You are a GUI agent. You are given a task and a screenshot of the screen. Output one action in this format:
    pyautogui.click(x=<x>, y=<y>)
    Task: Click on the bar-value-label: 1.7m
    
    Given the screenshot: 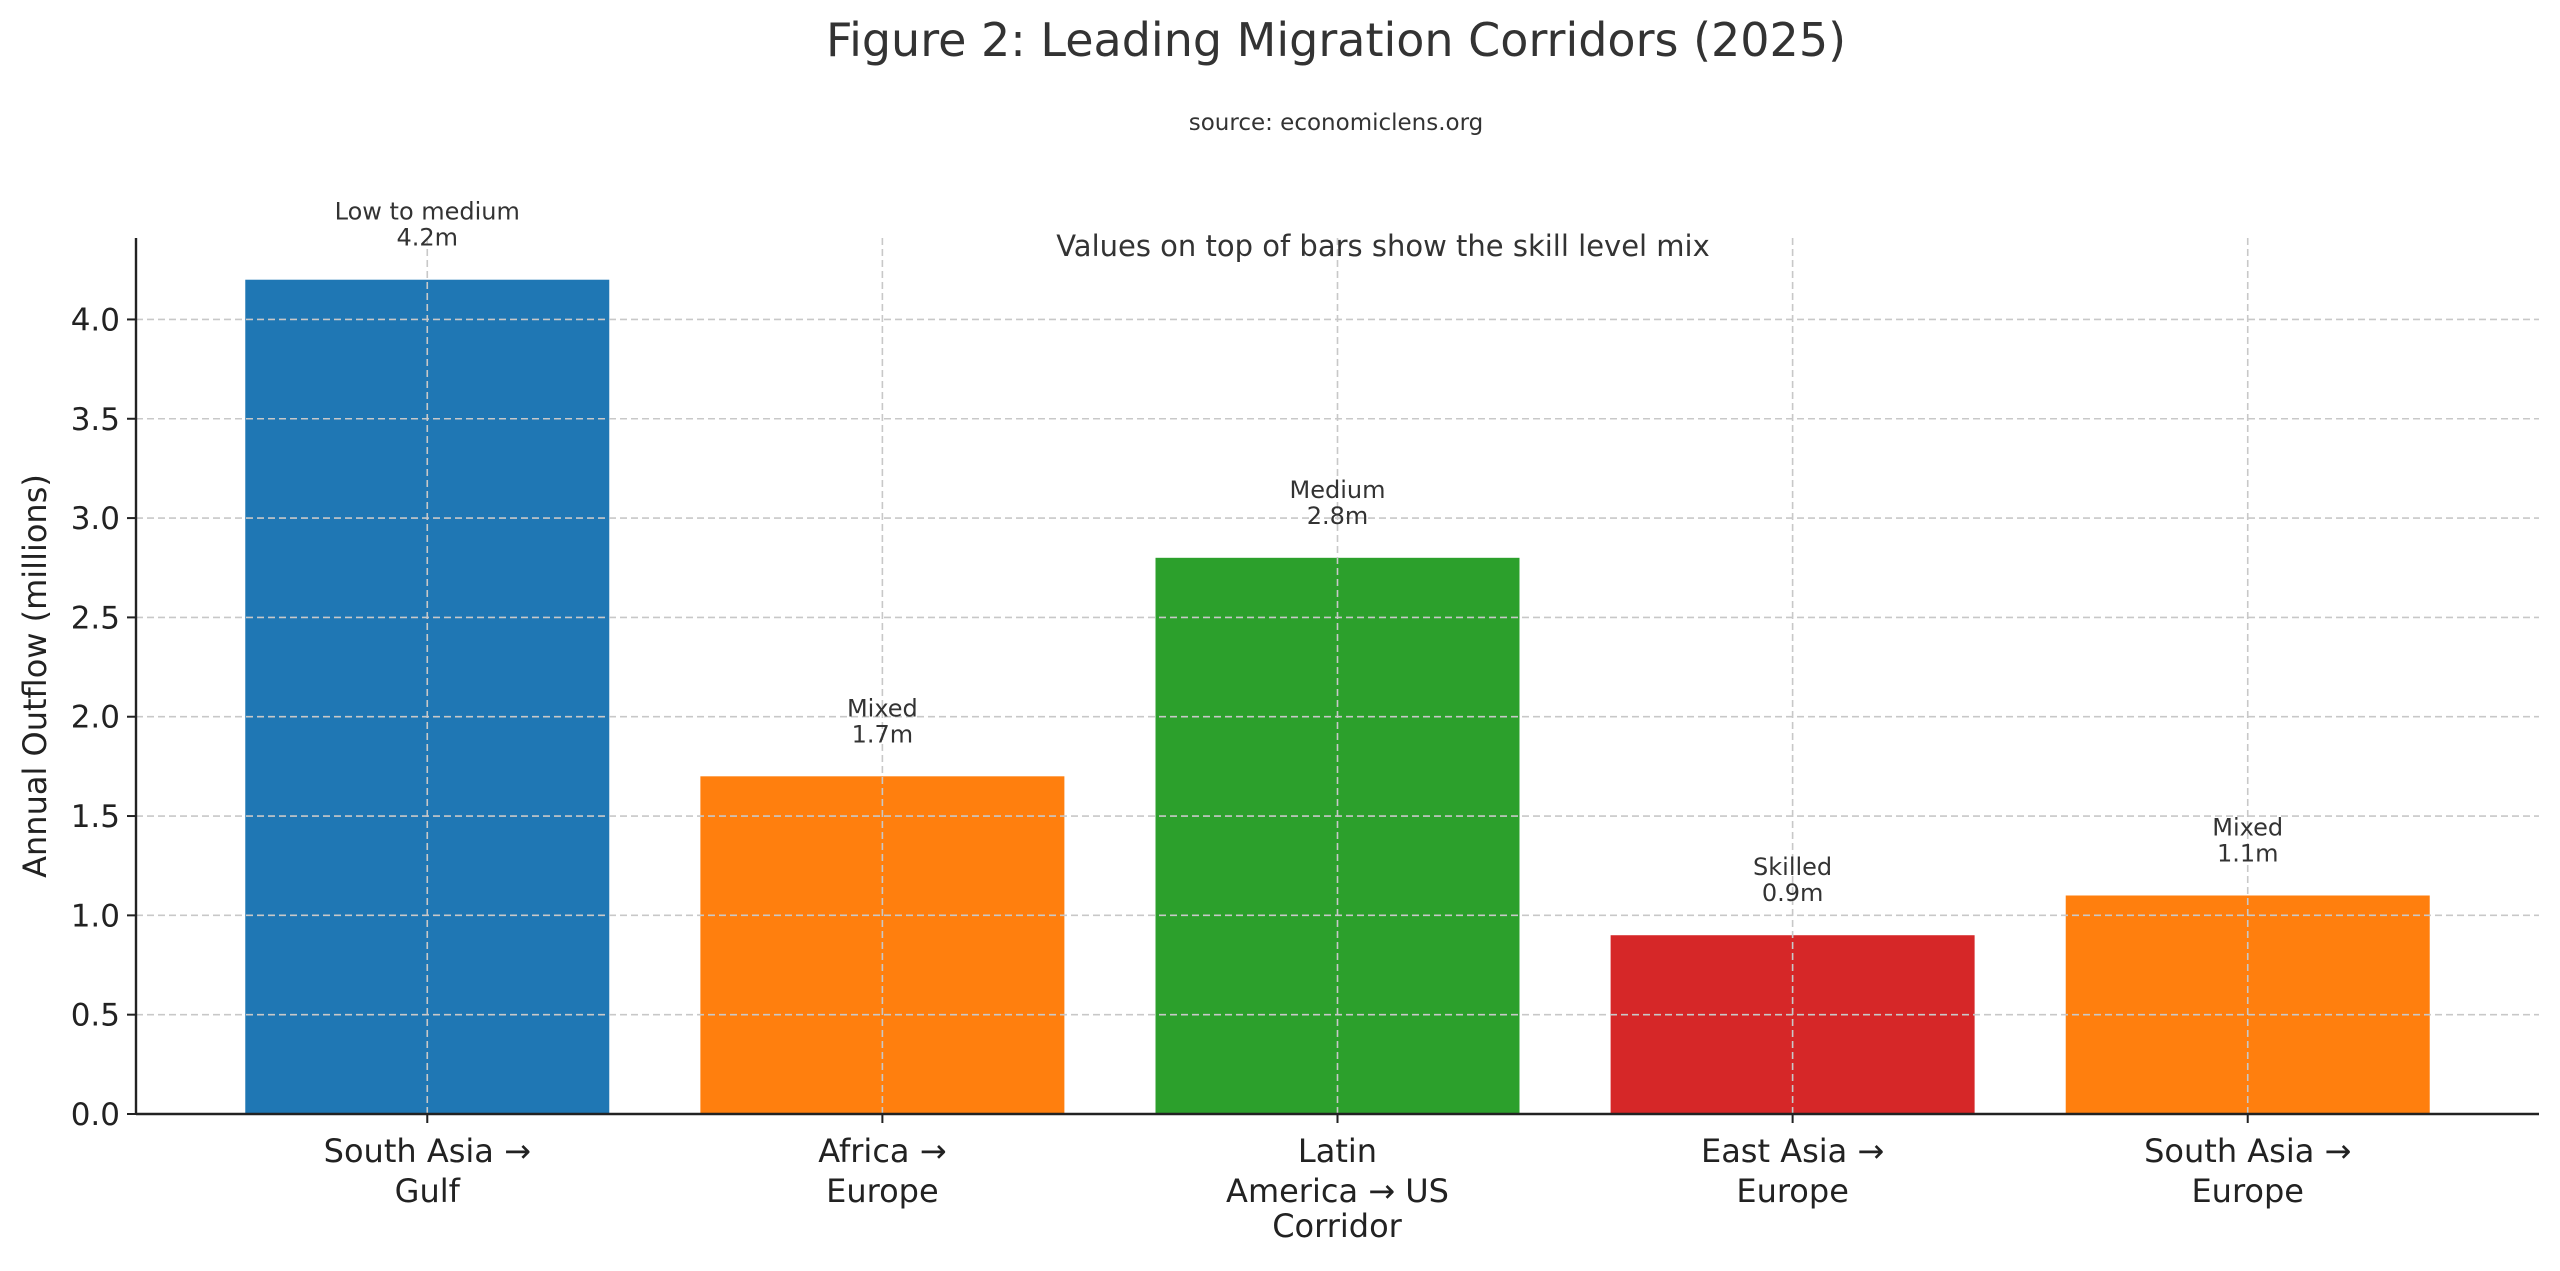 What is the action you would take?
    pyautogui.click(x=883, y=734)
    